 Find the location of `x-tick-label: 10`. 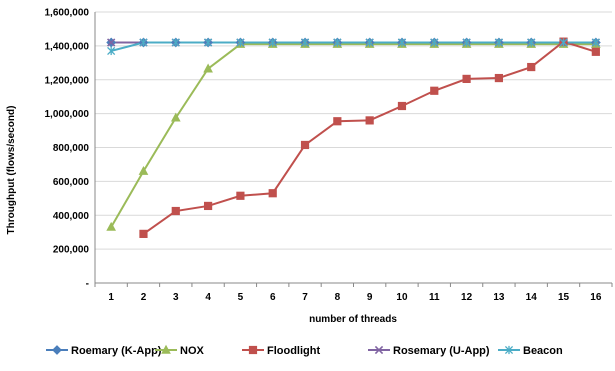

x-tick-label: 10 is located at coordinates (402, 297).